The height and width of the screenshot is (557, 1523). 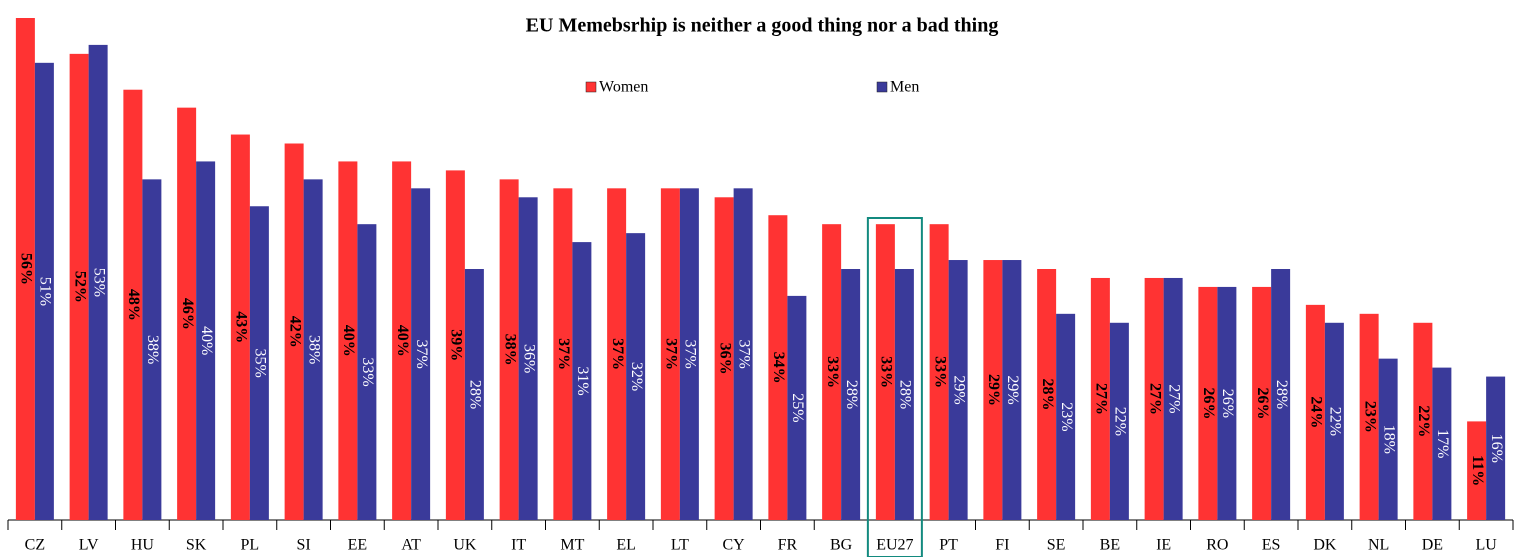 What do you see at coordinates (1432, 545) in the screenshot?
I see `x-tick-label: DE` at bounding box center [1432, 545].